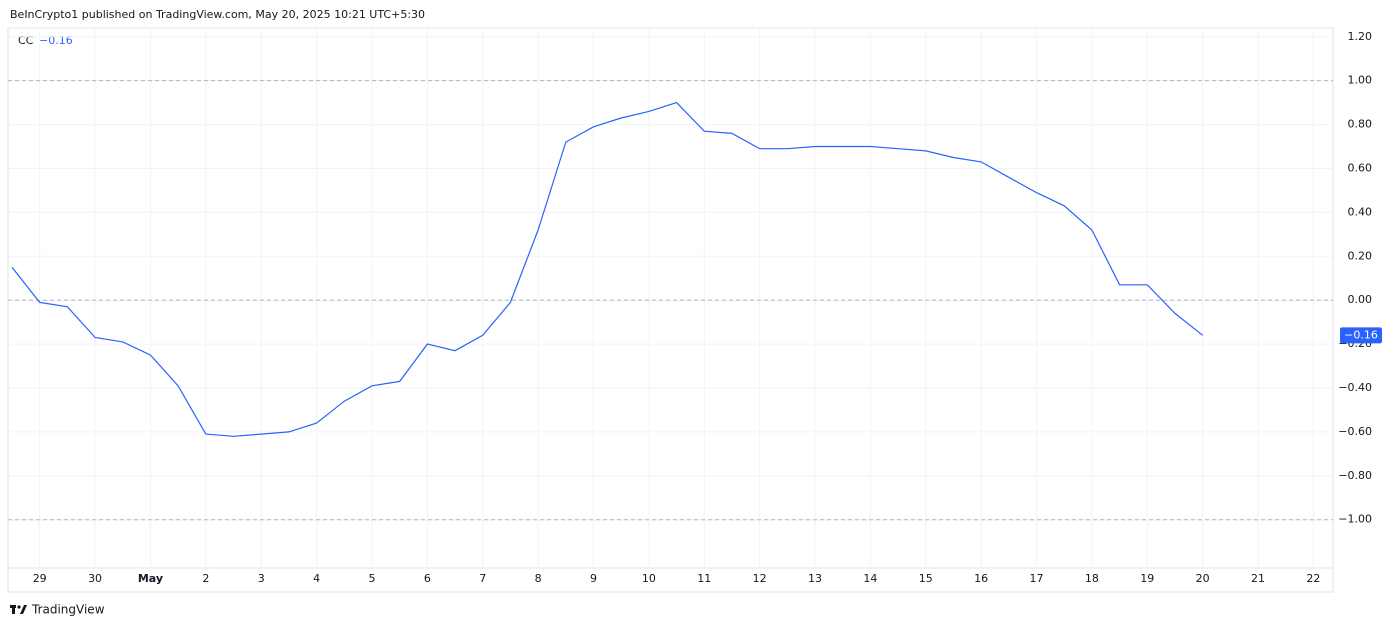 This screenshot has height=627, width=1400. I want to click on legend-value: −0.16, so click(56, 40).